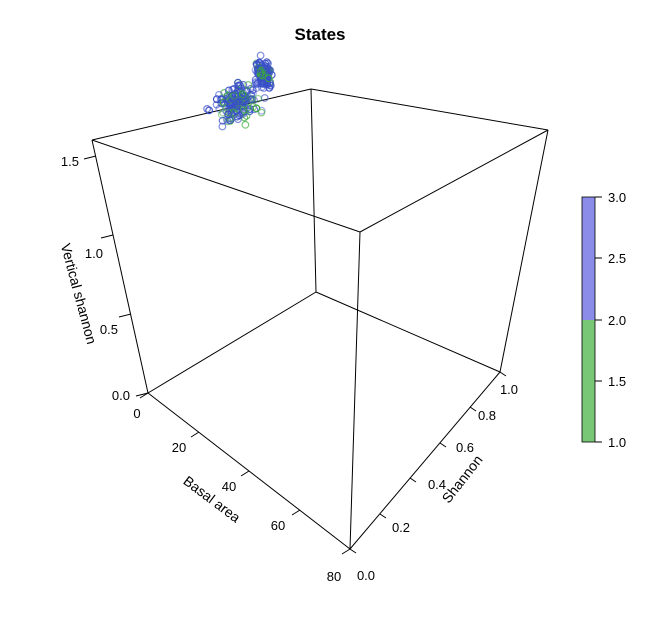 This screenshot has height=637, width=645. I want to click on box-edge-x-top-back, so click(429, 109).